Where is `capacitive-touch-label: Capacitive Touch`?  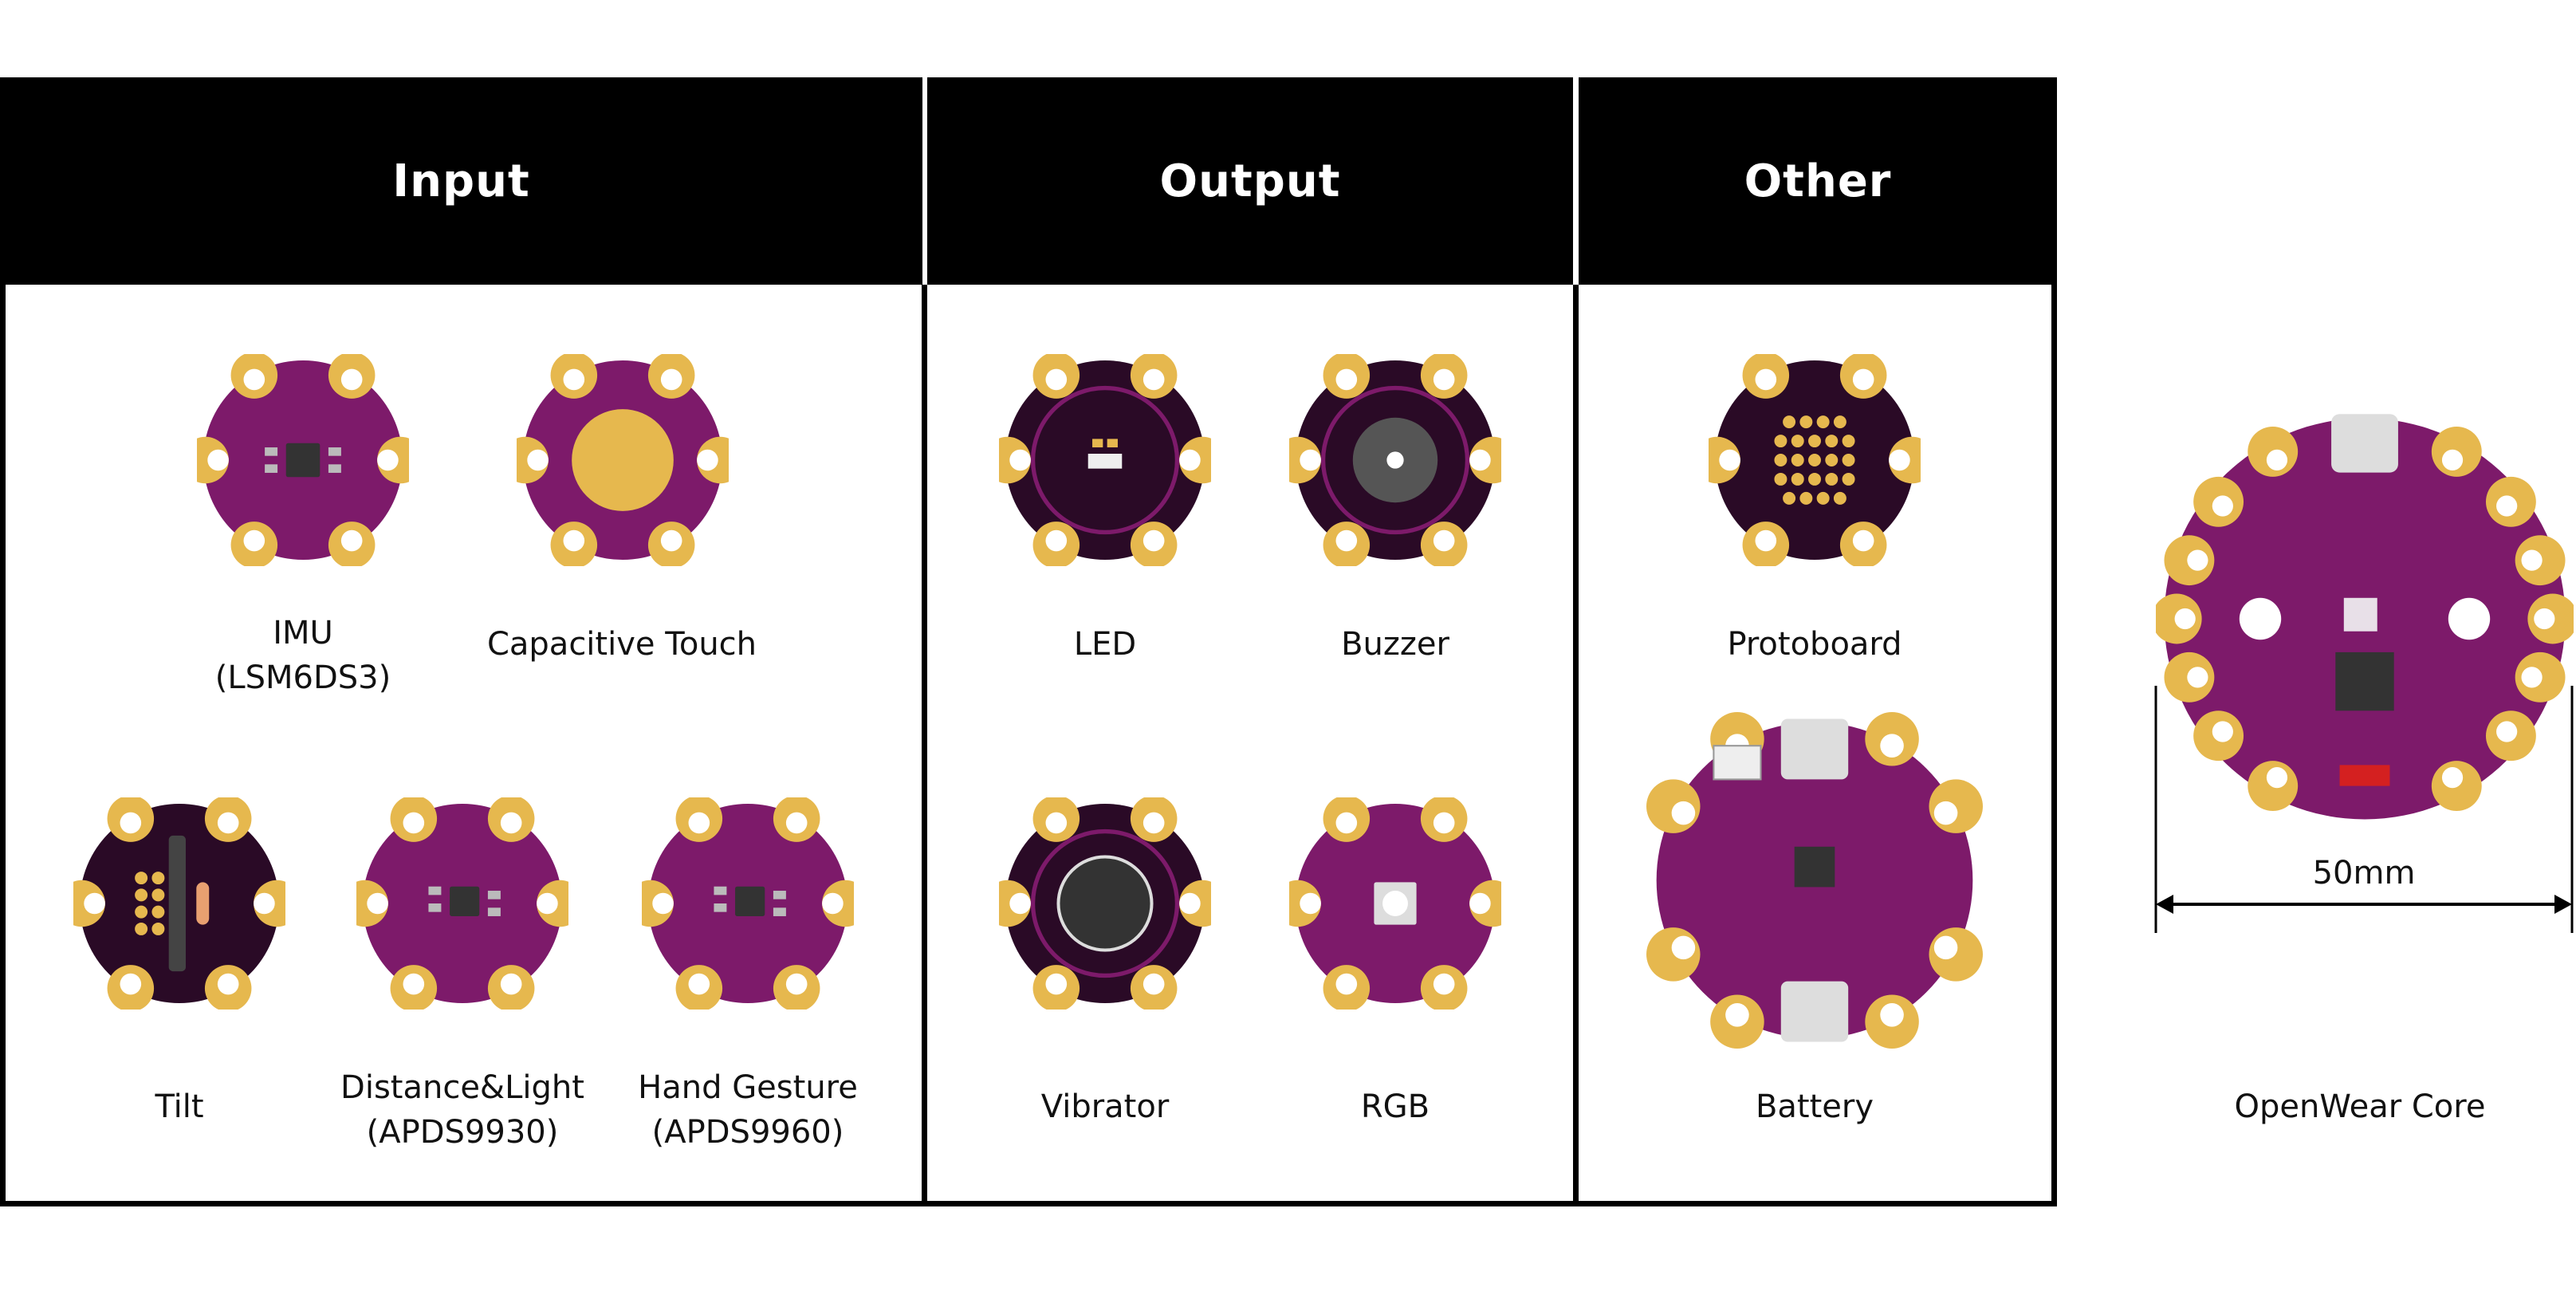 capacitive-touch-label: Capacitive Touch is located at coordinates (622, 644).